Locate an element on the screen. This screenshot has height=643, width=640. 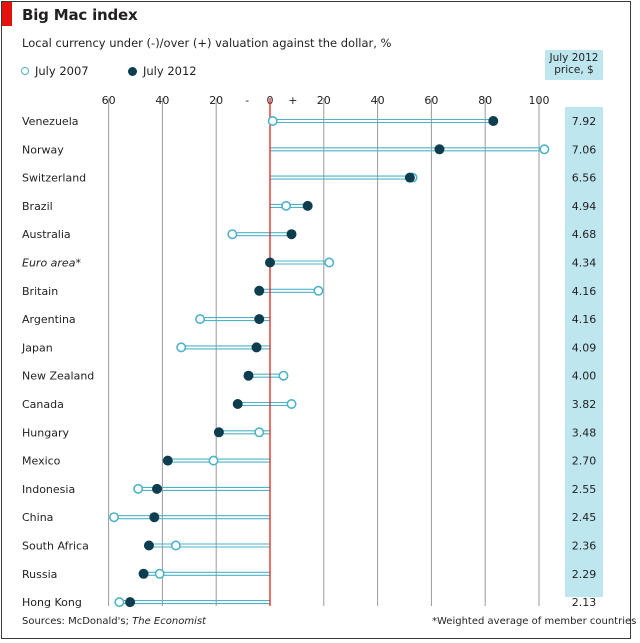
x-tick-label: - is located at coordinates (247, 100).